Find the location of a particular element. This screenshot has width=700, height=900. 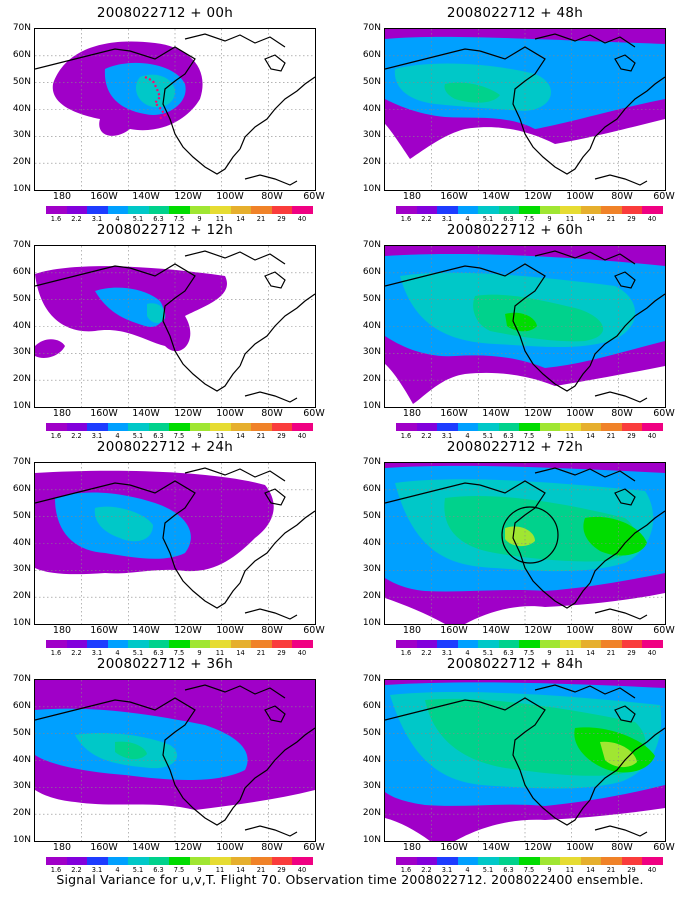

lon-tick-label: 160W is located at coordinates (454, 196).